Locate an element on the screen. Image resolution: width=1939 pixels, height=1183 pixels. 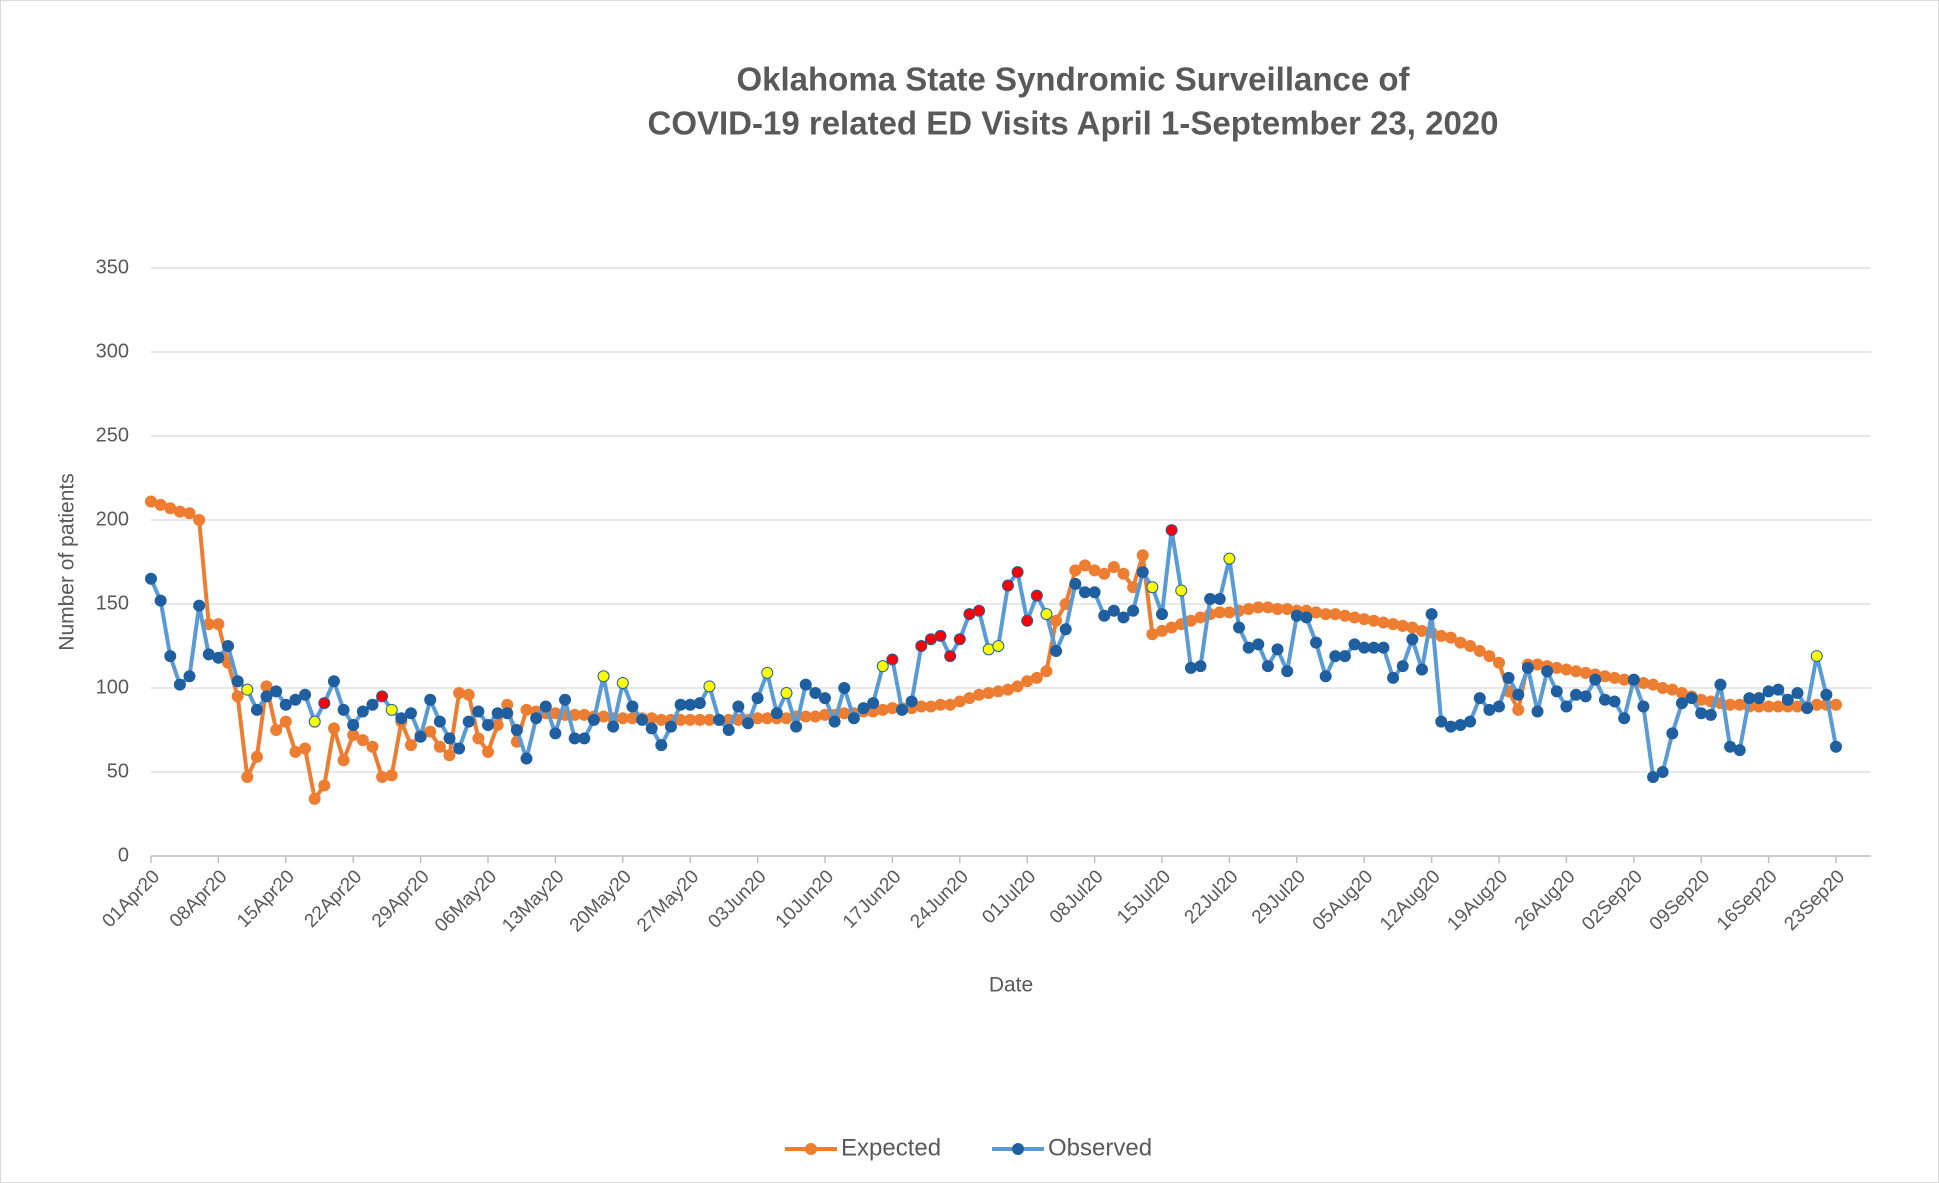
y-axis-title: Number of patients is located at coordinates (67, 561).